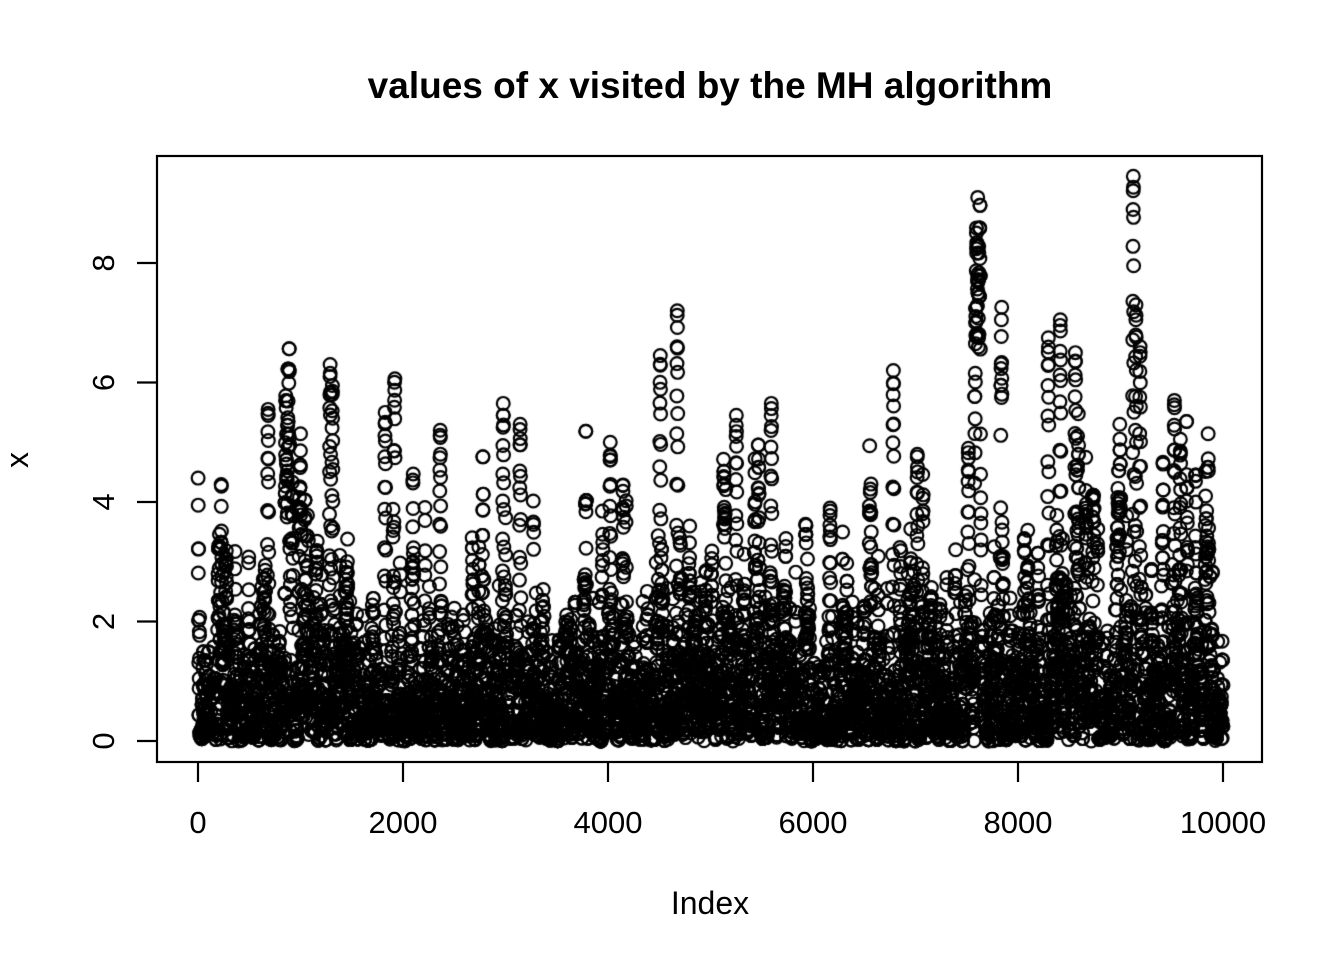  Describe the element at coordinates (608, 822) in the screenshot. I see `x-tick-label: 4000` at that location.